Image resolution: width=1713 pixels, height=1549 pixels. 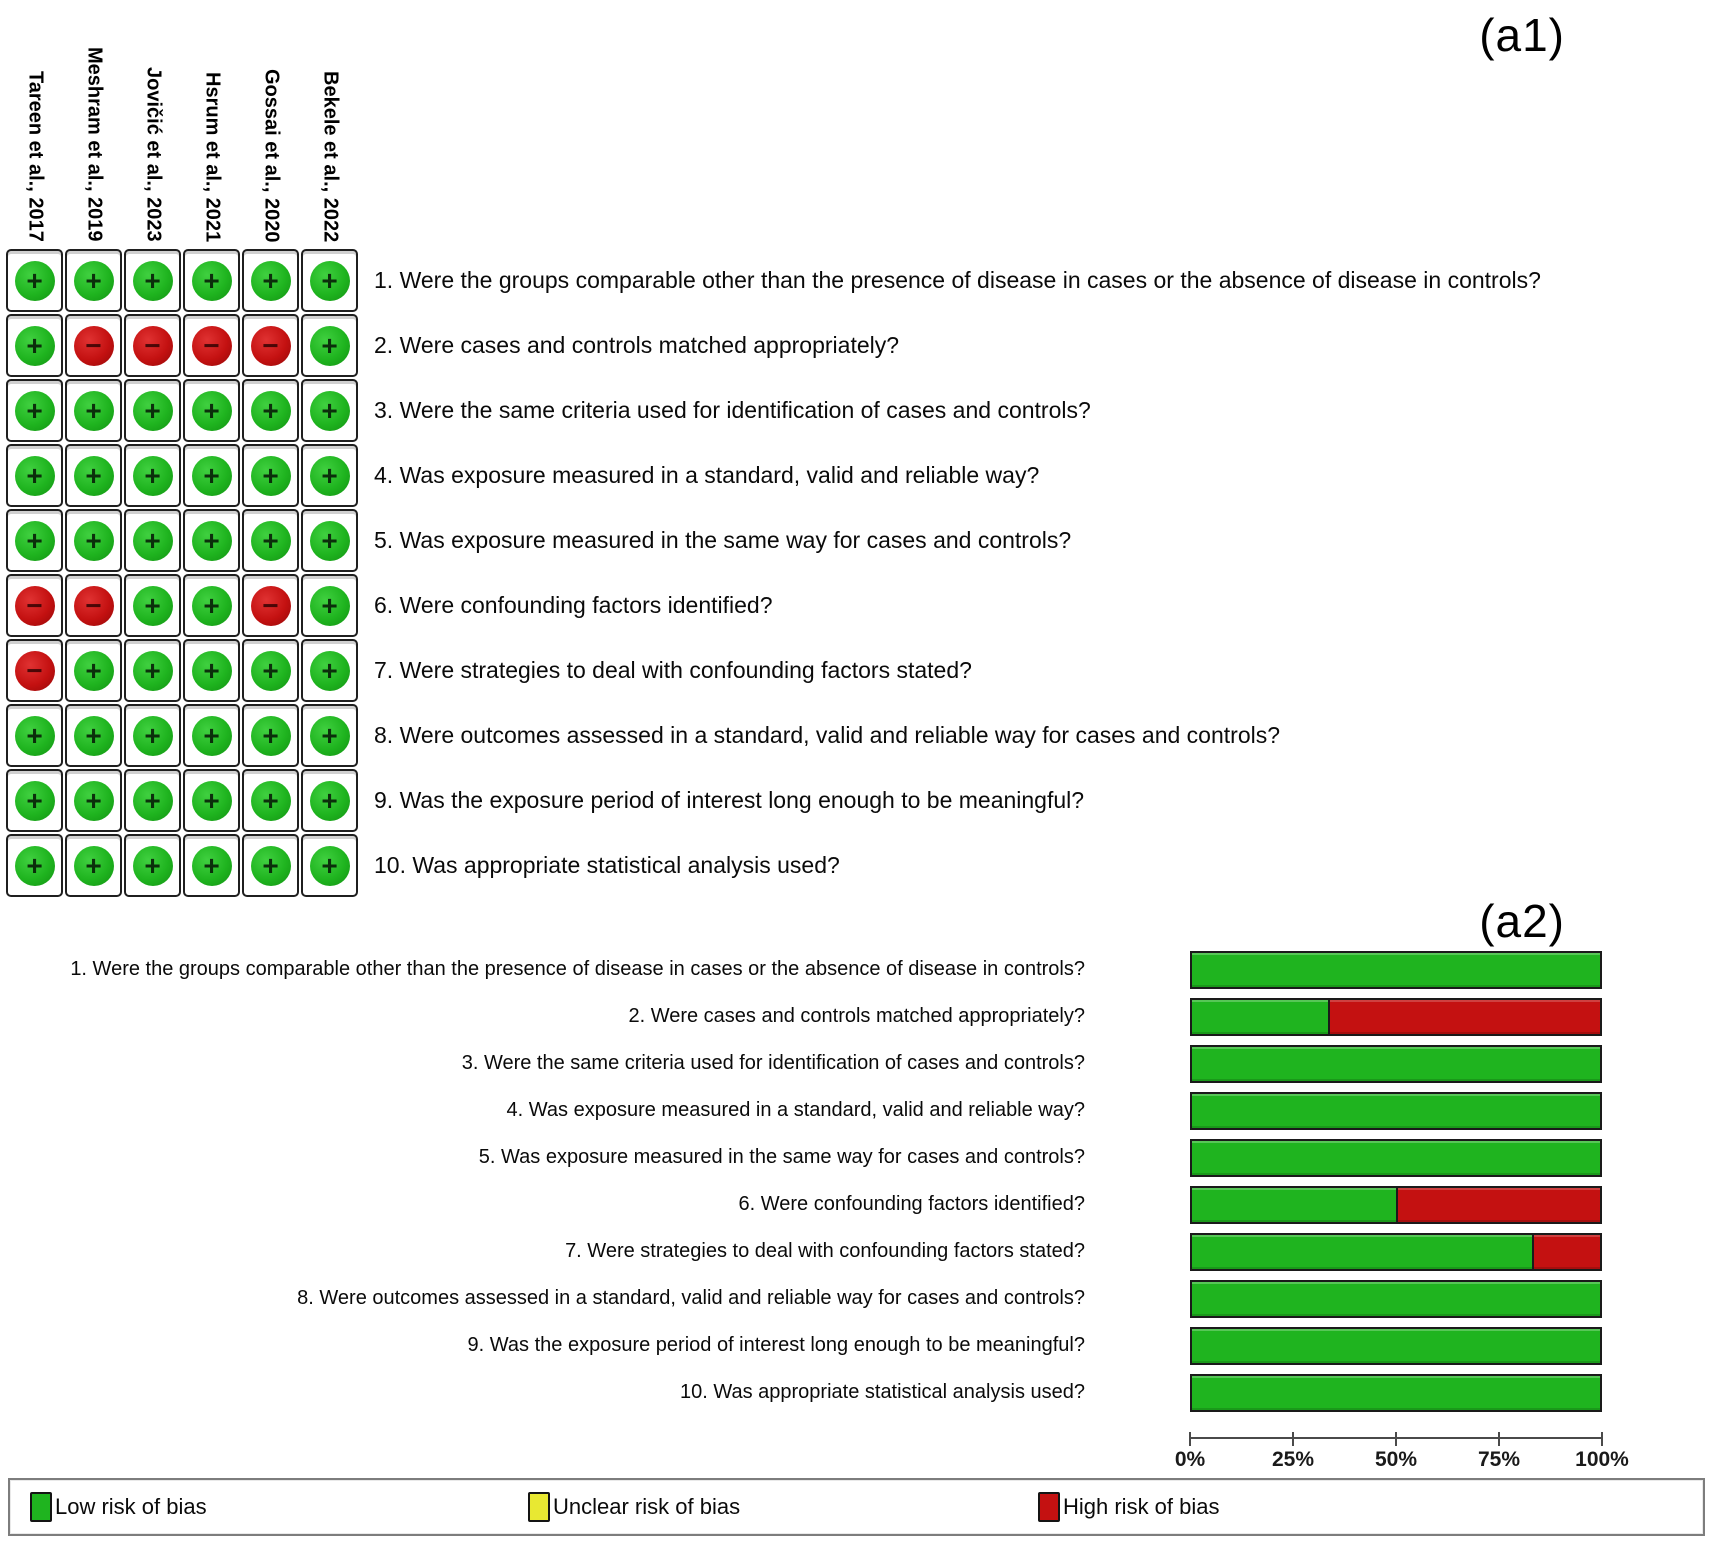 What do you see at coordinates (1396, 1439) in the screenshot?
I see `axis-tick` at bounding box center [1396, 1439].